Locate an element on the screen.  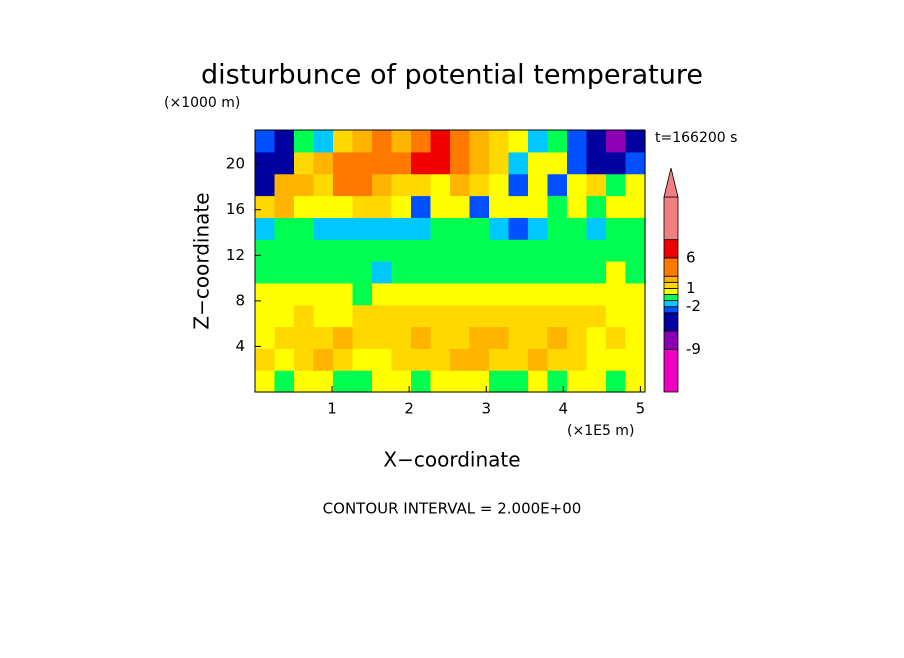
colorbar-tick-label: -9 is located at coordinates (693, 349).